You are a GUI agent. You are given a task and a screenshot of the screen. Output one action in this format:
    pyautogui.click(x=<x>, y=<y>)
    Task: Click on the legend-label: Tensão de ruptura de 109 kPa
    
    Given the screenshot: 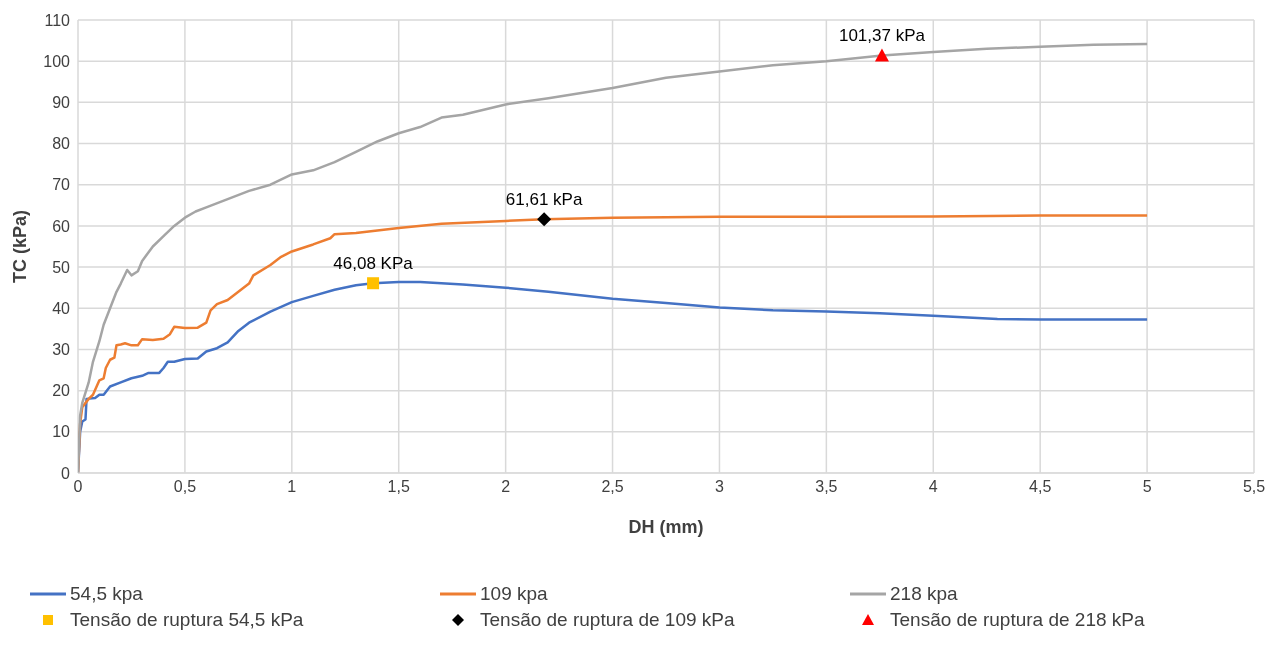 What is the action you would take?
    pyautogui.click(x=607, y=620)
    